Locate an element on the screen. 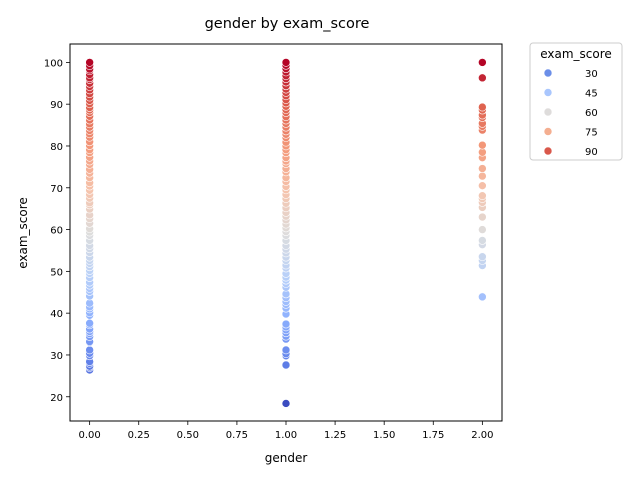 This screenshot has height=480, width=640. y-tick-label: 70 is located at coordinates (56, 189).